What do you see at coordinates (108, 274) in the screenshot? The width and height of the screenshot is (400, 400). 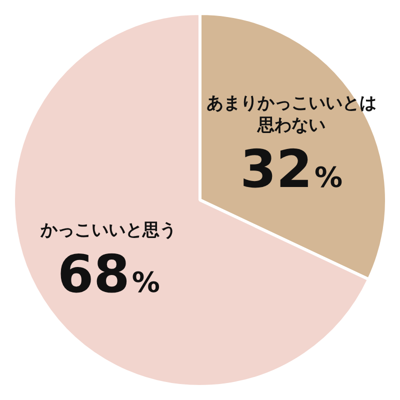 I see `data-label: 68%` at bounding box center [108, 274].